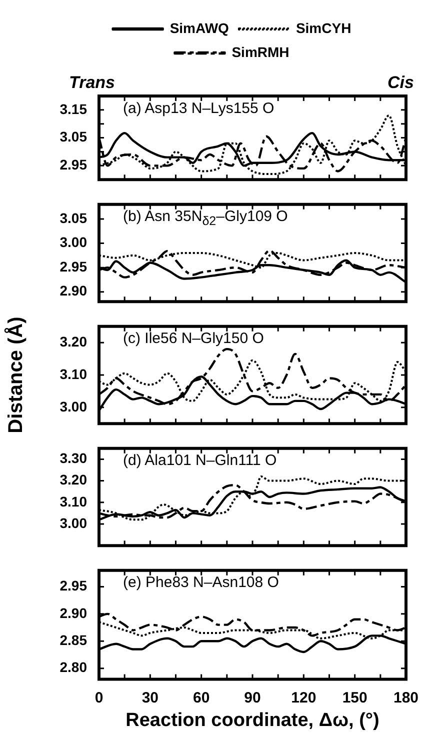  Describe the element at coordinates (74, 458) in the screenshot. I see `y-tick-label: 3.30` at that location.